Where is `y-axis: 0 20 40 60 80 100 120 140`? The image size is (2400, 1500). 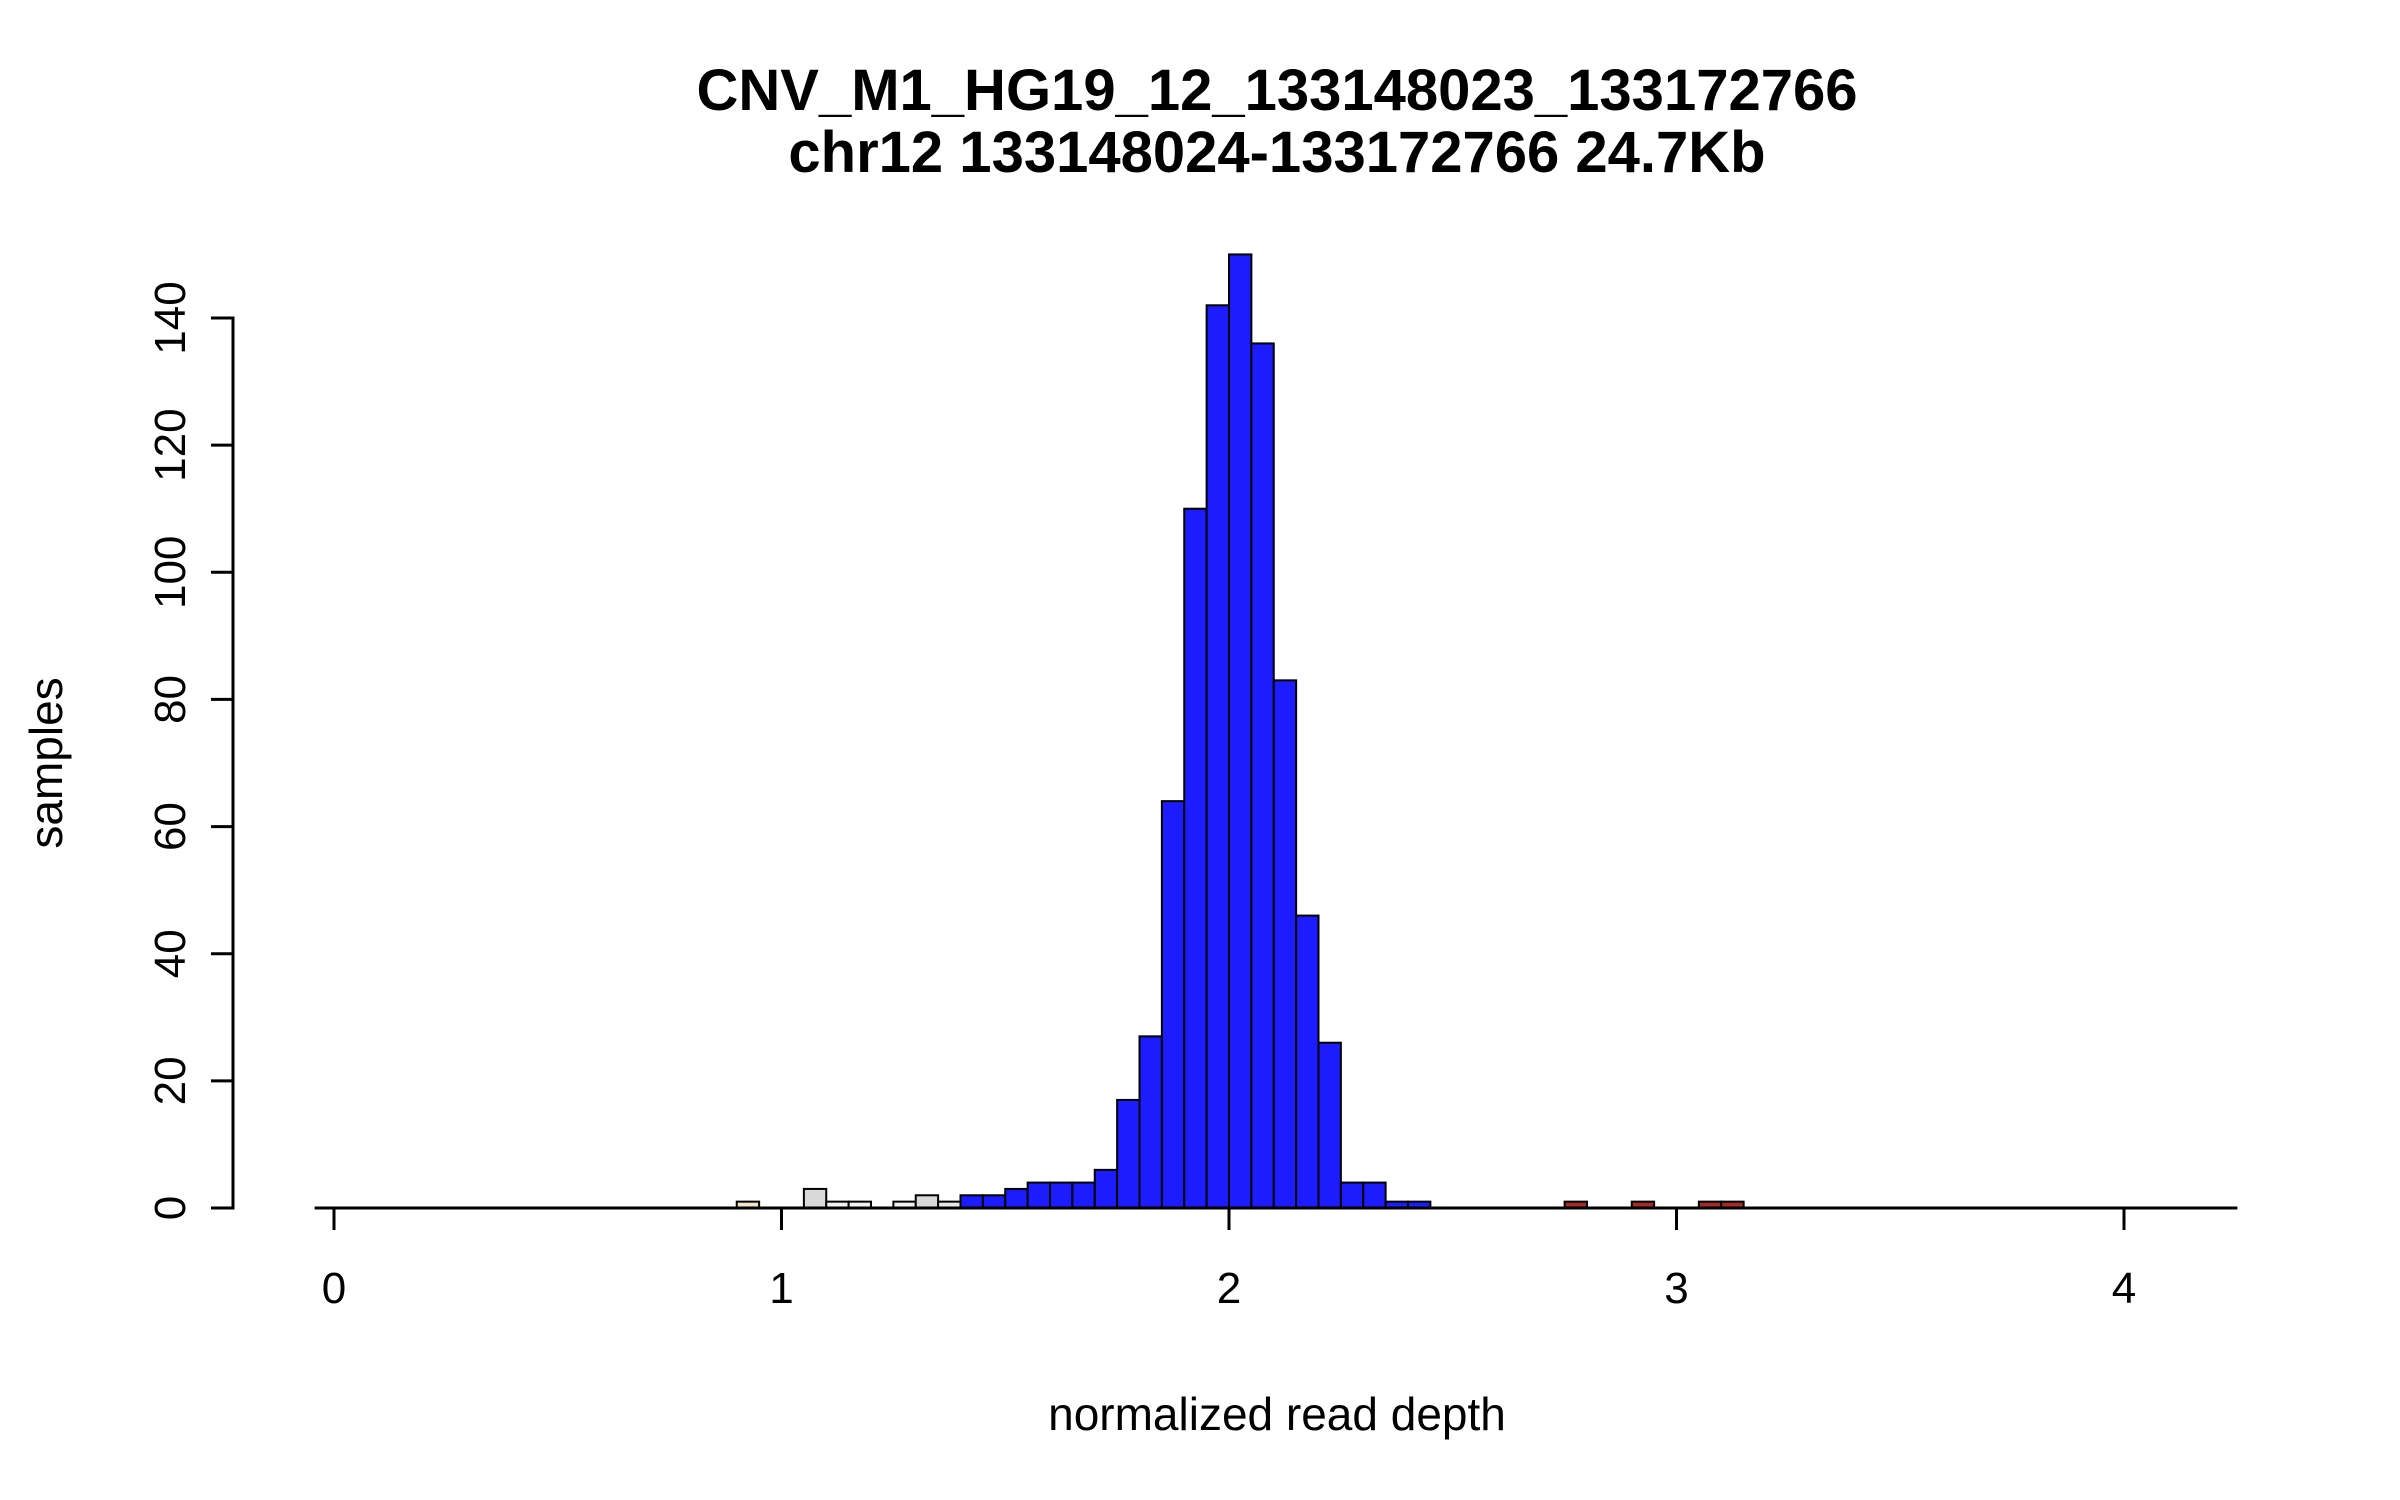 y-axis: 0 20 40 60 80 100 120 140 is located at coordinates (190, 750).